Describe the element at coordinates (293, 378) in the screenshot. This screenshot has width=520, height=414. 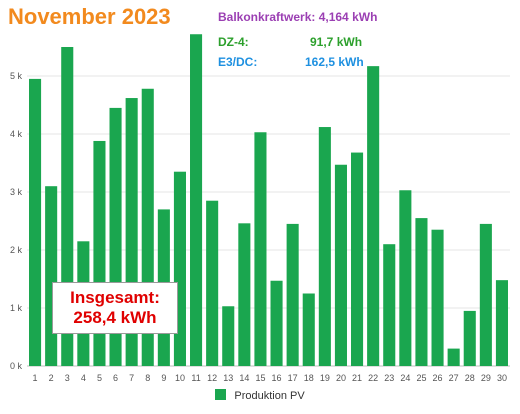
I see `x-tick-label: 17` at that location.